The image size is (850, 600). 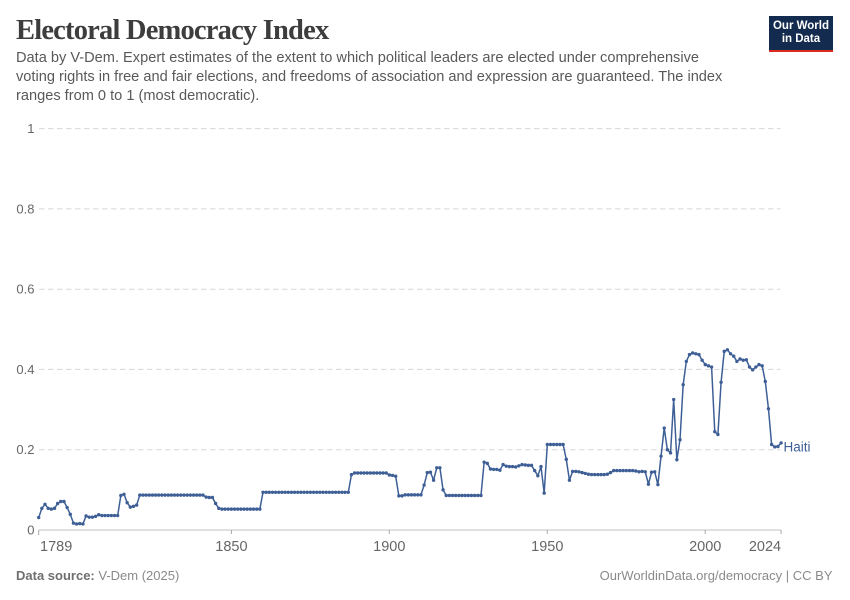 I want to click on svg-text: 2024, so click(x=765, y=547).